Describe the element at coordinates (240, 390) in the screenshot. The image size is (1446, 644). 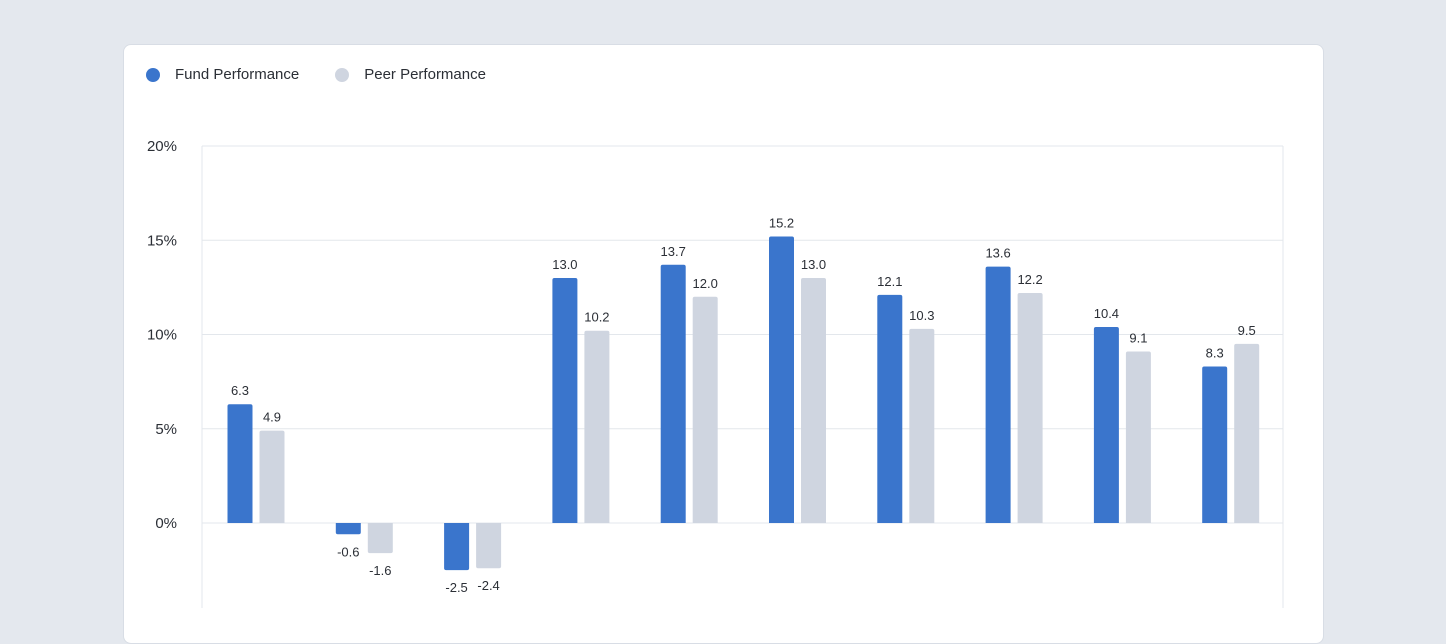
I see `fund-data-label: 6.3` at that location.